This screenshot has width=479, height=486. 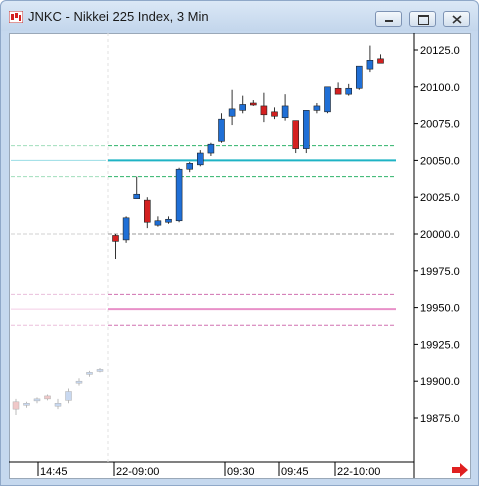 I want to click on y-tick-label: 19875.0, so click(x=440, y=419).